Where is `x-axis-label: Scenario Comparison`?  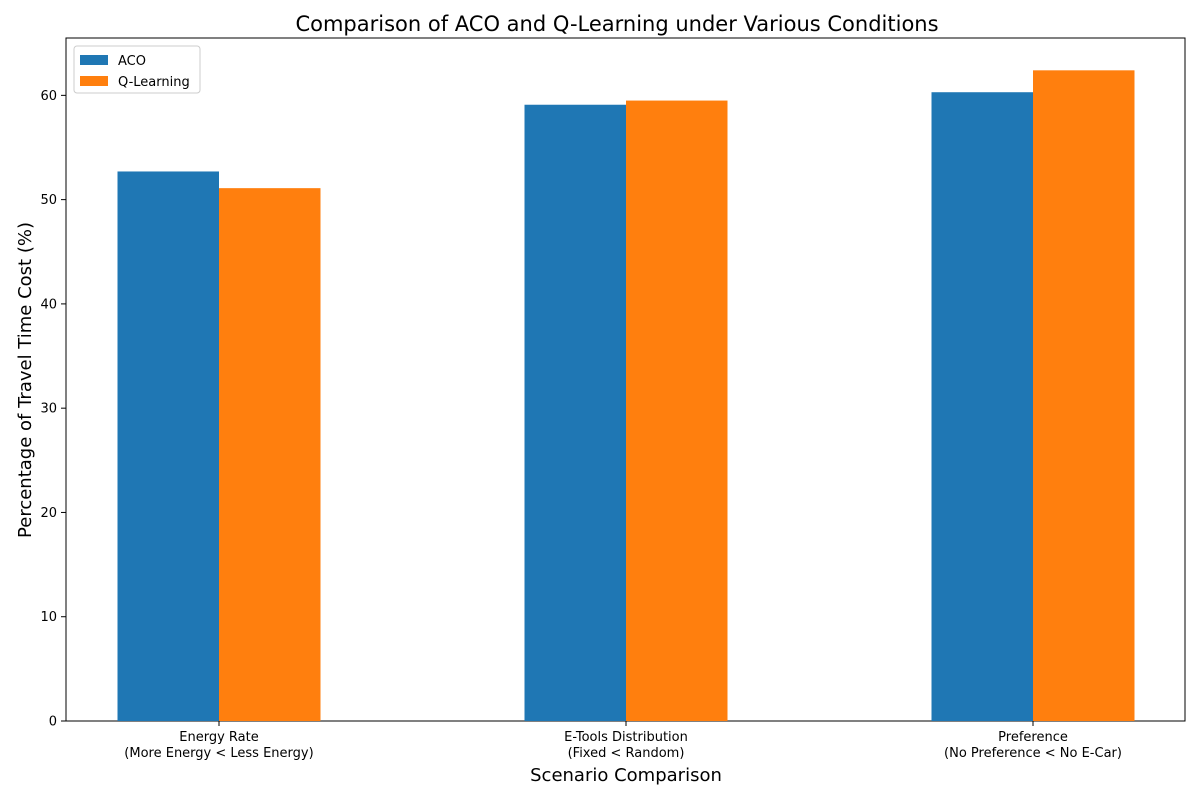 x-axis-label: Scenario Comparison is located at coordinates (626, 775).